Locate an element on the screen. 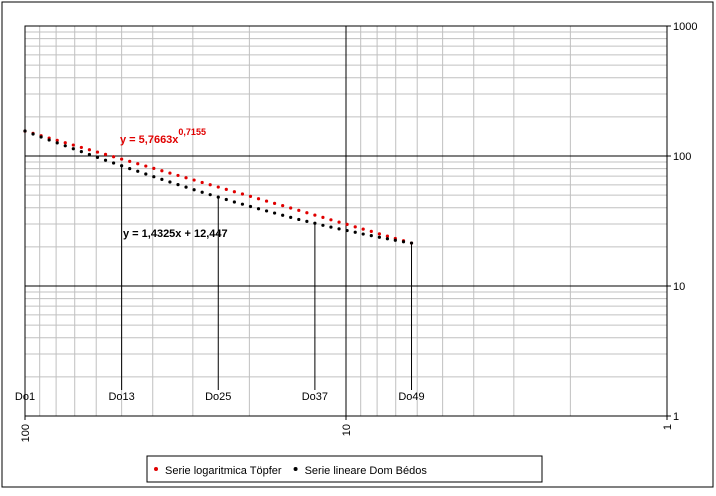  equation-text: y = 1,4325x + 12,447 is located at coordinates (175, 234).